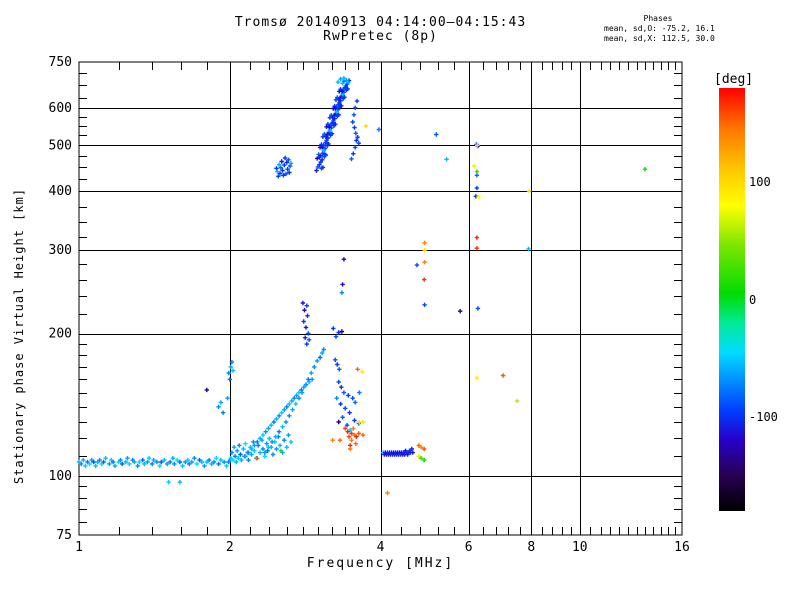 This screenshot has width=800, height=600. I want to click on colorbar-tick-label: 100, so click(760, 182).